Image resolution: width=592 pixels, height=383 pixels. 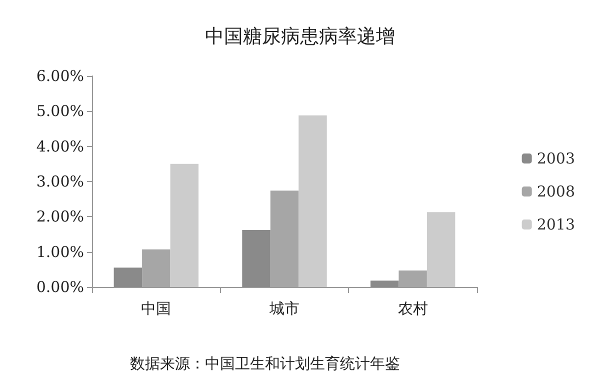 What do you see at coordinates (60, 76) in the screenshot?
I see `y-tick-label: 6.00%` at bounding box center [60, 76].